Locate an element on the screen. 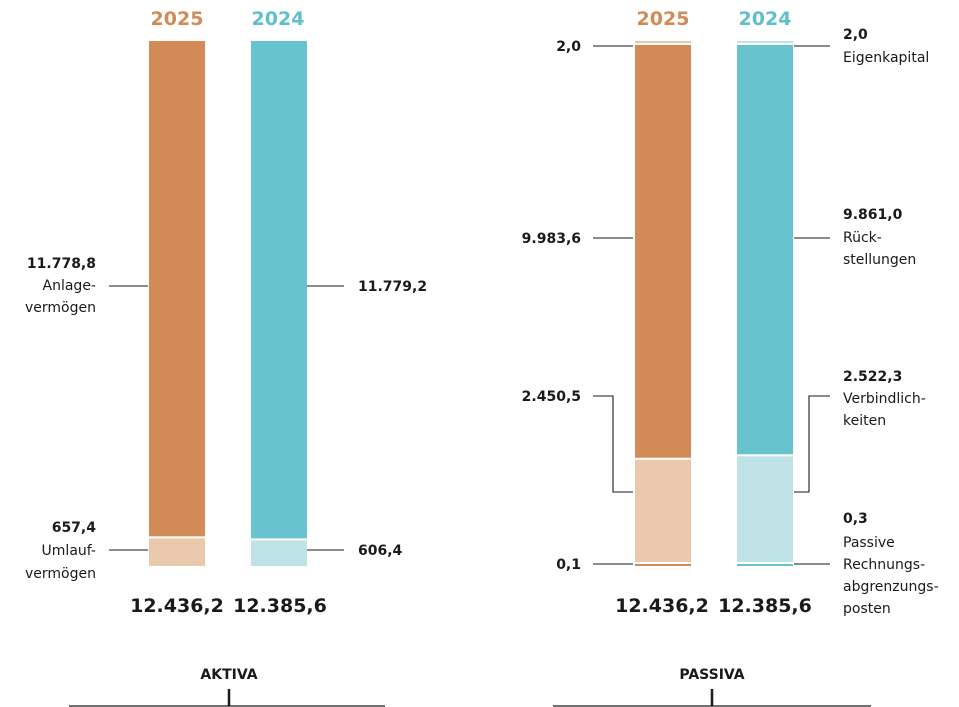  segment-label-verbindlichkeiten-1: Verbindlich- is located at coordinates (884, 399).